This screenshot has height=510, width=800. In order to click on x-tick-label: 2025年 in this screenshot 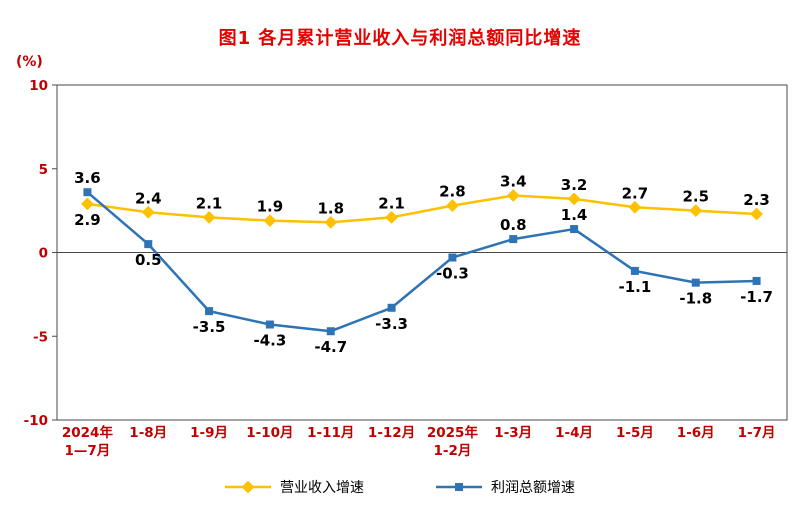, I will do `click(453, 432)`.